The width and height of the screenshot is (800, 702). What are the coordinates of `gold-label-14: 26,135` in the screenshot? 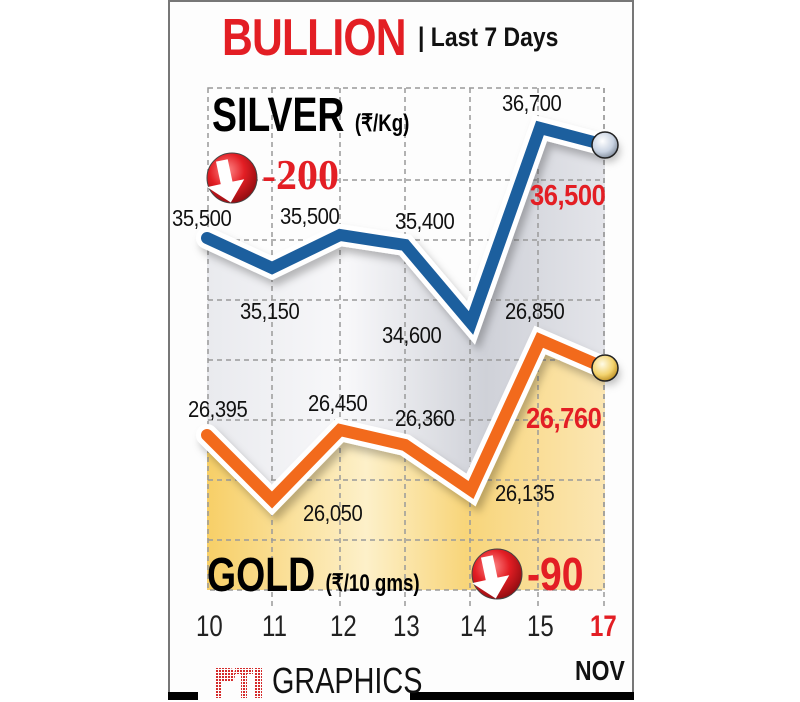 It's located at (525, 493).